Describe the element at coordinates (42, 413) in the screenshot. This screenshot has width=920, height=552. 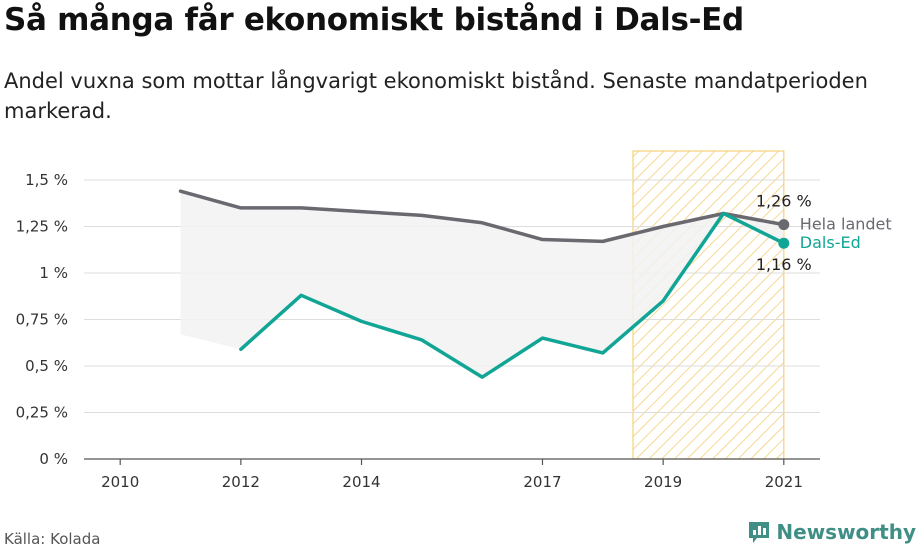
I see `y-tick-label: 0,25 %` at that location.